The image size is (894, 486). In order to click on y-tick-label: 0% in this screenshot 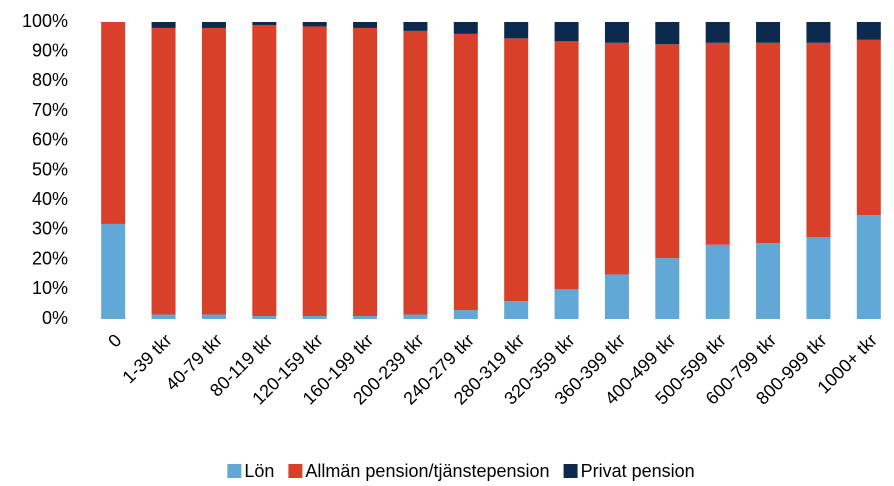, I will do `click(55, 318)`.